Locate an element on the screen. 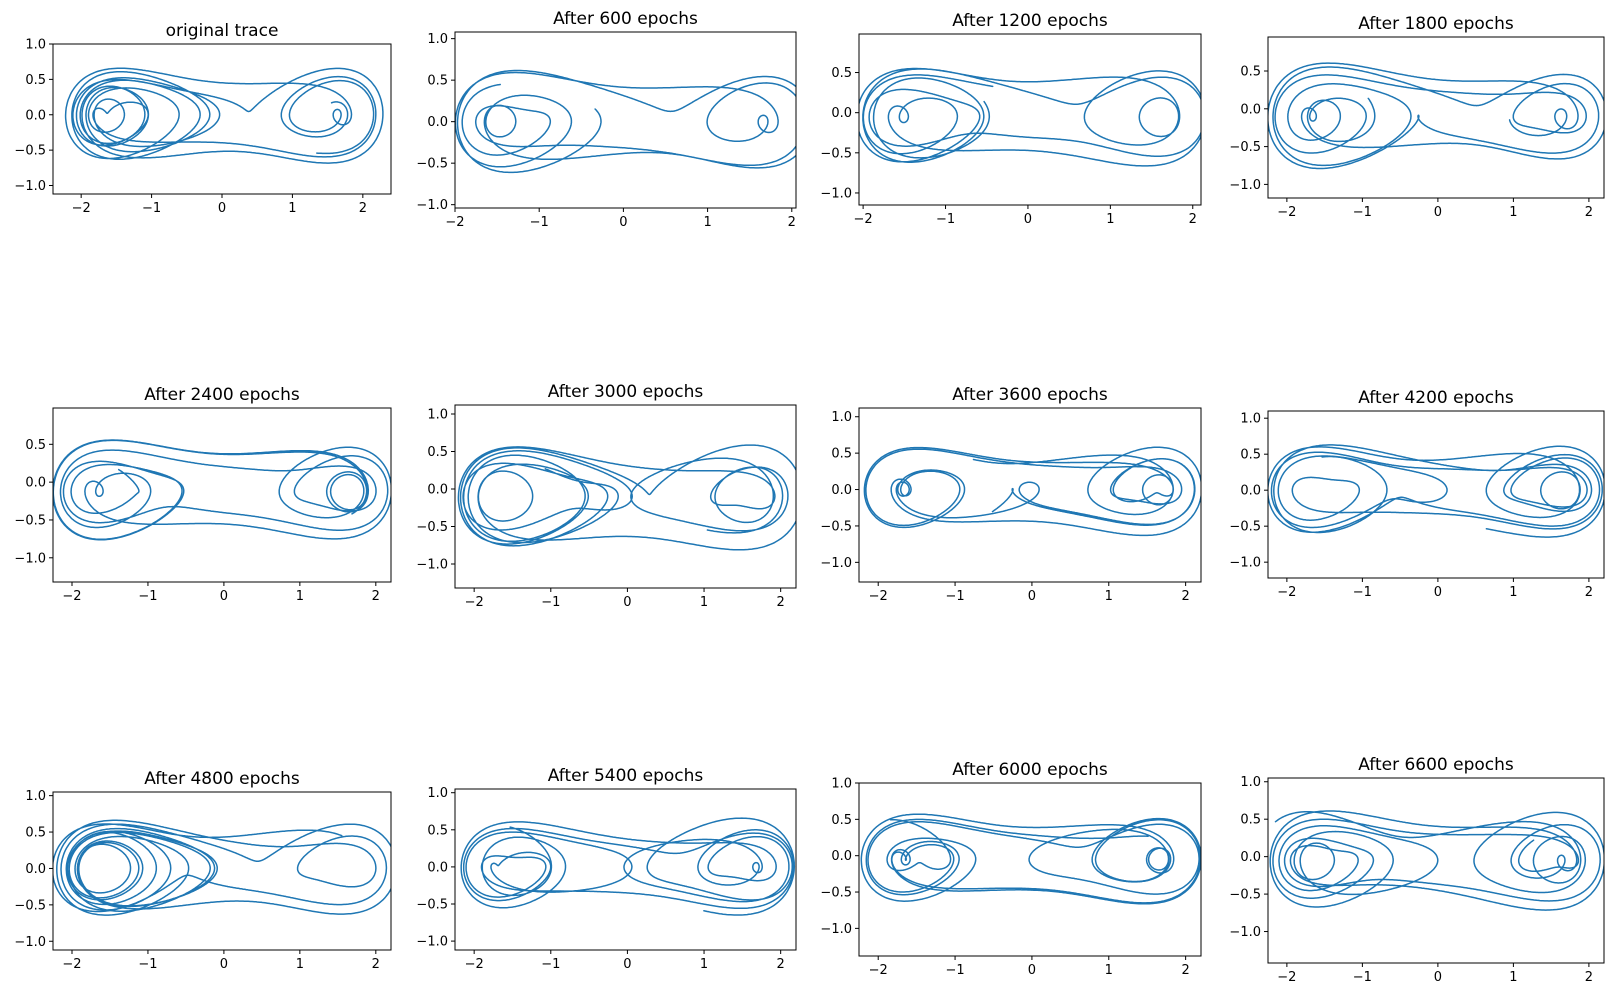  subplot-title: After 1800 epochs is located at coordinates (1436, 24).